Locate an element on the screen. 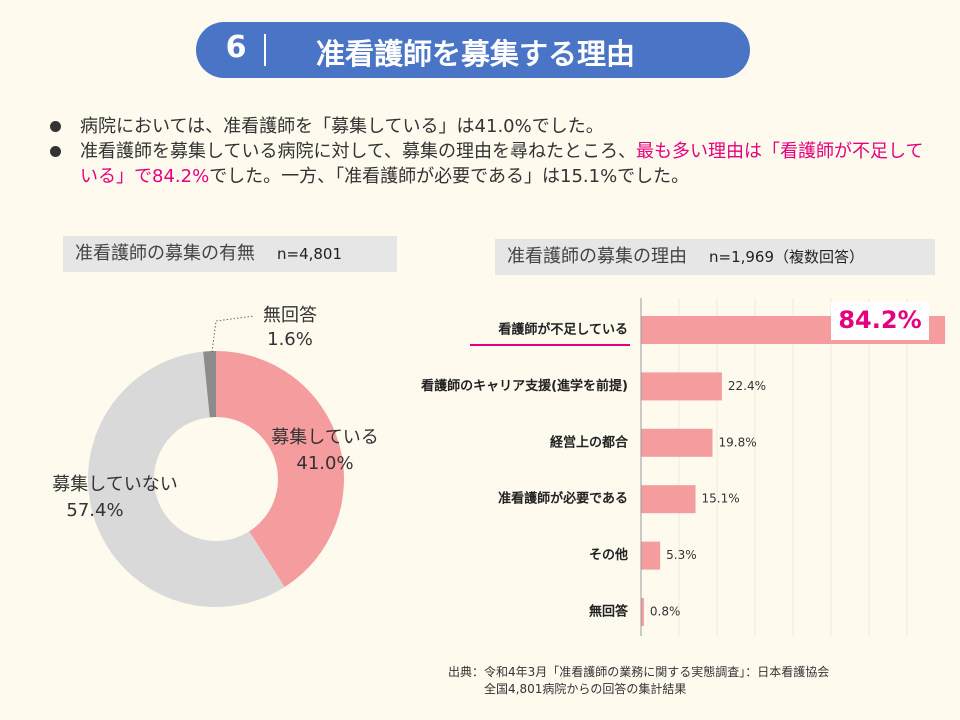  source-line: 出典：令和4年3月「准看護師の業務に関する実態調査」：日本看護協会 is located at coordinates (639, 672).